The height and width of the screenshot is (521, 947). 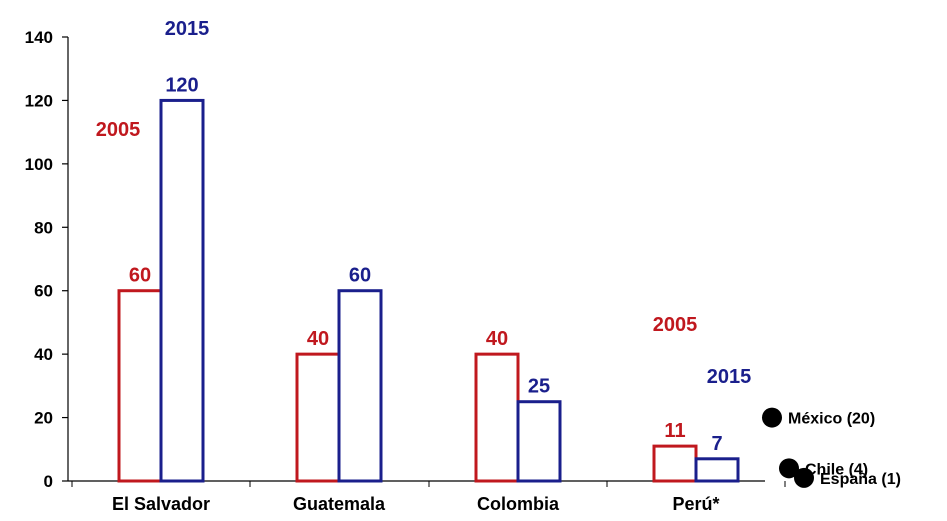 What do you see at coordinates (831, 419) in the screenshot?
I see `extra-point-label: México (20)` at bounding box center [831, 419].